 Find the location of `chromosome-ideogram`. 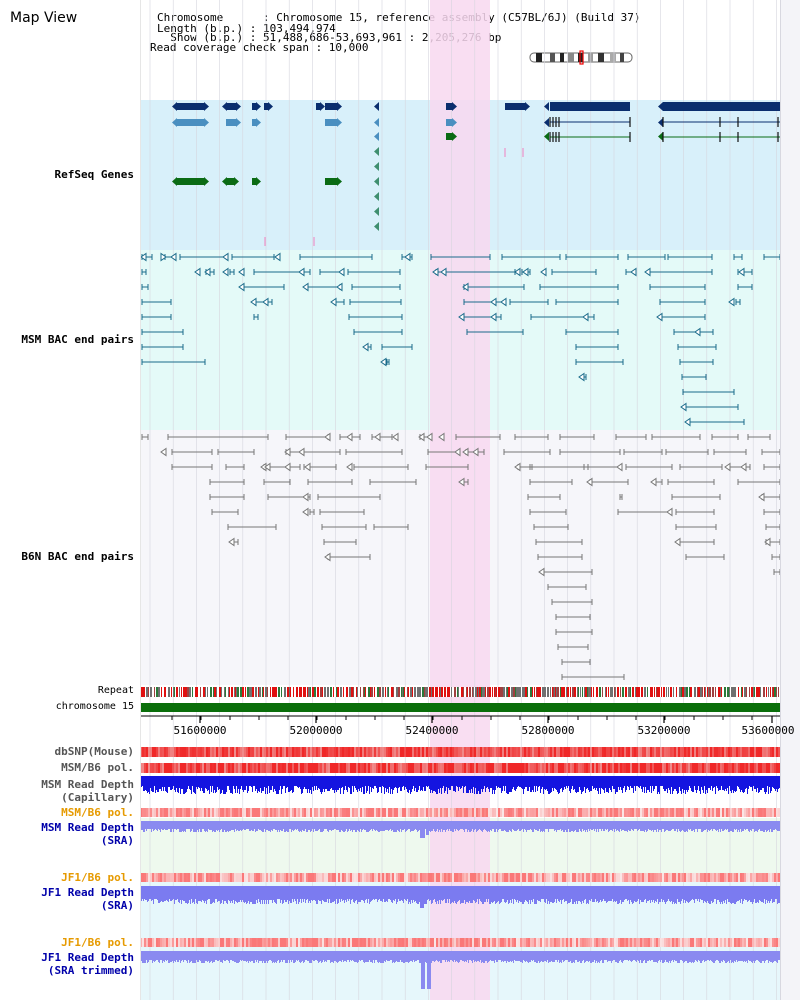

chromosome-ideogram is located at coordinates (582, 58).